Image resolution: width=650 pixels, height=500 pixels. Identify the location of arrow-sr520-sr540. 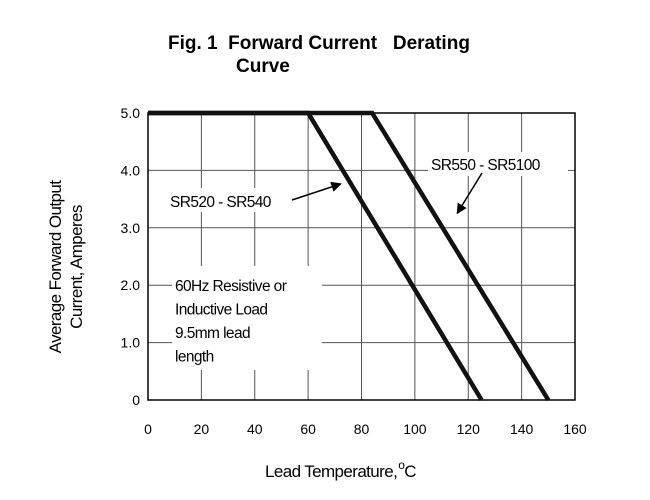
(316, 191).